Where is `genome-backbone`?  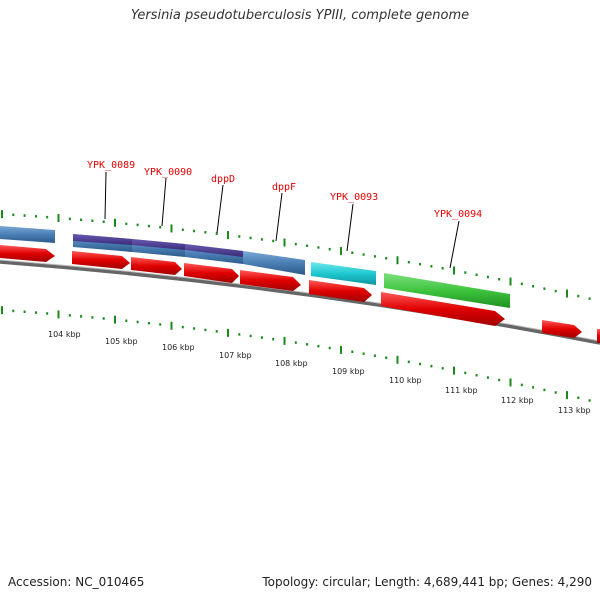 genome-backbone is located at coordinates (300, 302).